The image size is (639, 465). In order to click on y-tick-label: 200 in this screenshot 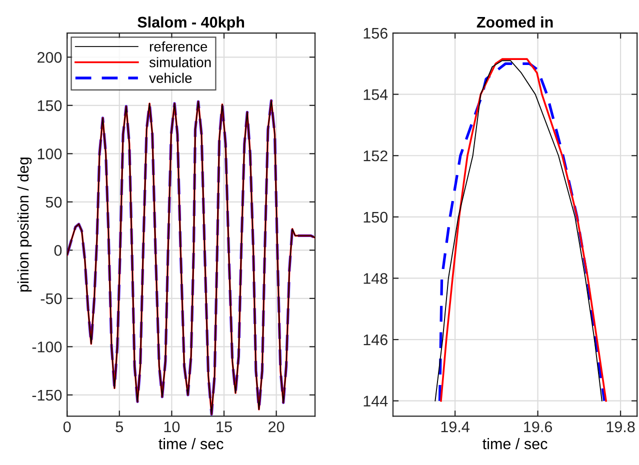, I will do `click(50, 57)`.